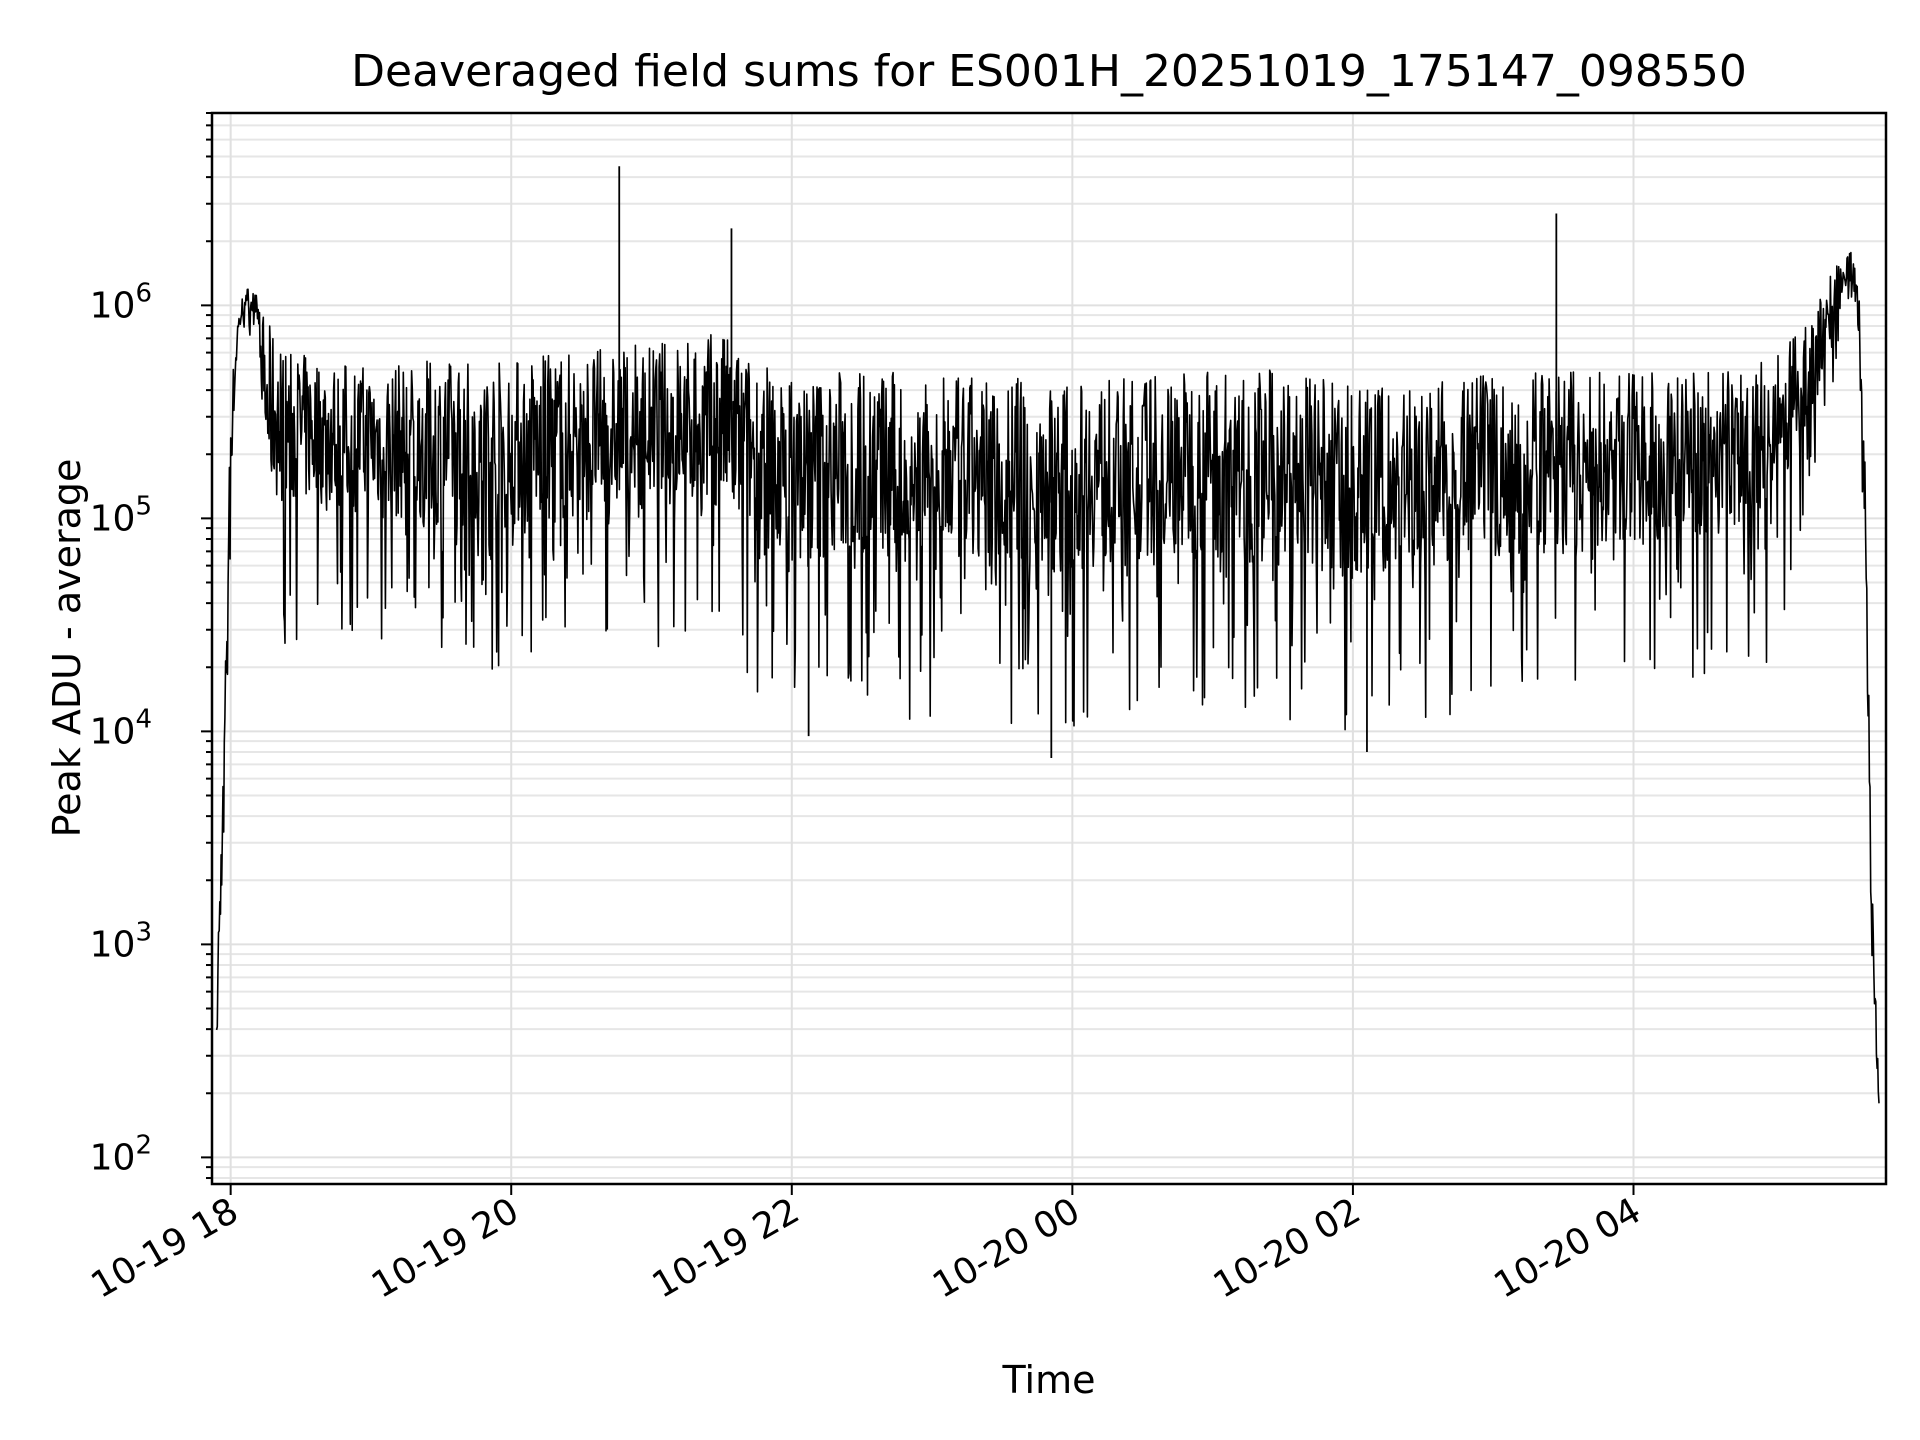 Image resolution: width=1920 pixels, height=1440 pixels. Describe the element at coordinates (121, 302) in the screenshot. I see `y-tick-label: 10⁶` at that location.